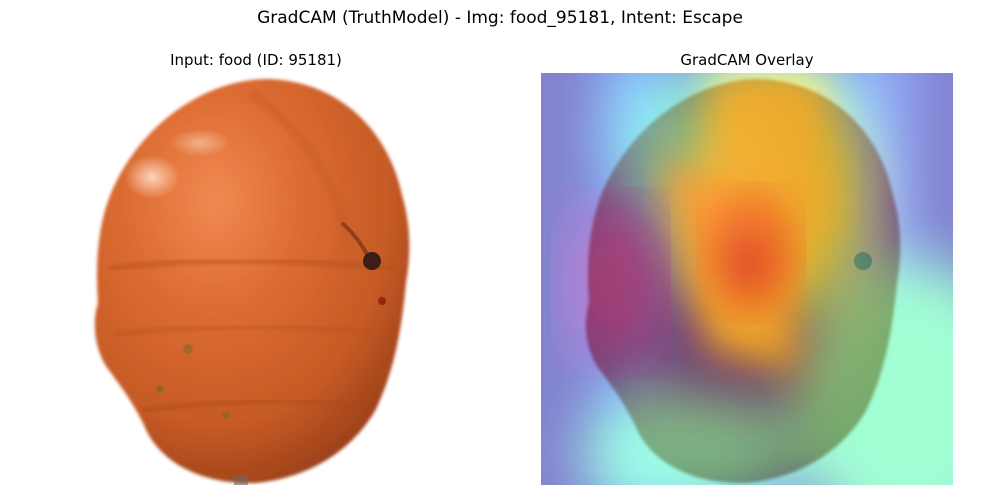 The image size is (1000, 500). What do you see at coordinates (747, 60) in the screenshot?
I see `overlay-image-title: GradCAM Overlay` at bounding box center [747, 60].